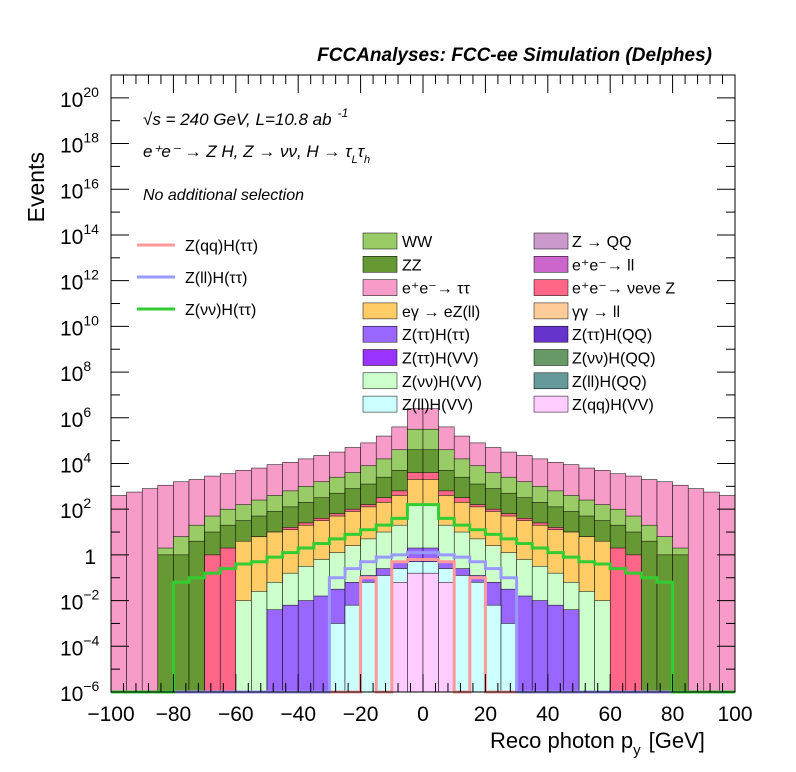 The width and height of the screenshot is (796, 772). I want to click on bar-layer6-bin11, so click(290, 648).